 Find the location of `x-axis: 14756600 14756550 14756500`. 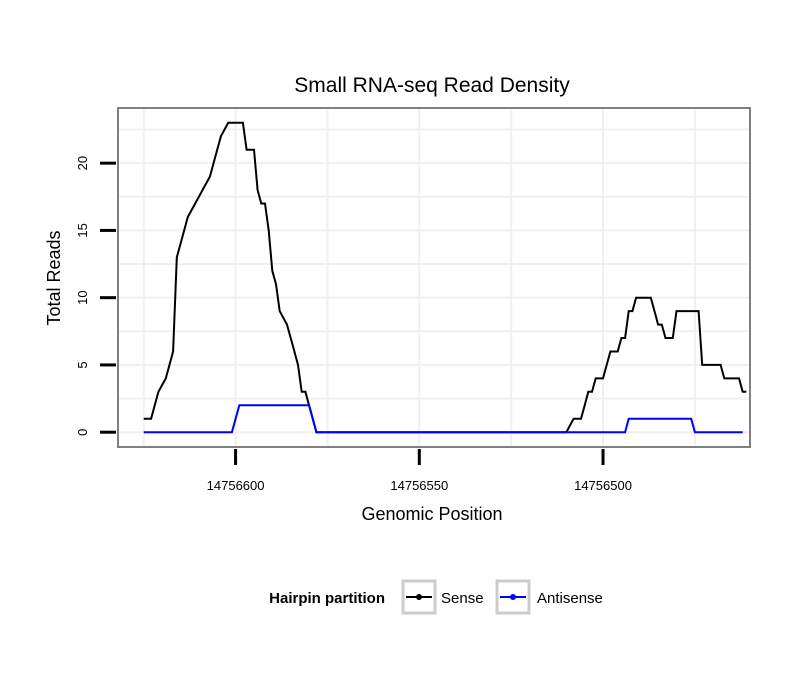

x-axis: 14756600 14756550 14756500 is located at coordinates (419, 471).